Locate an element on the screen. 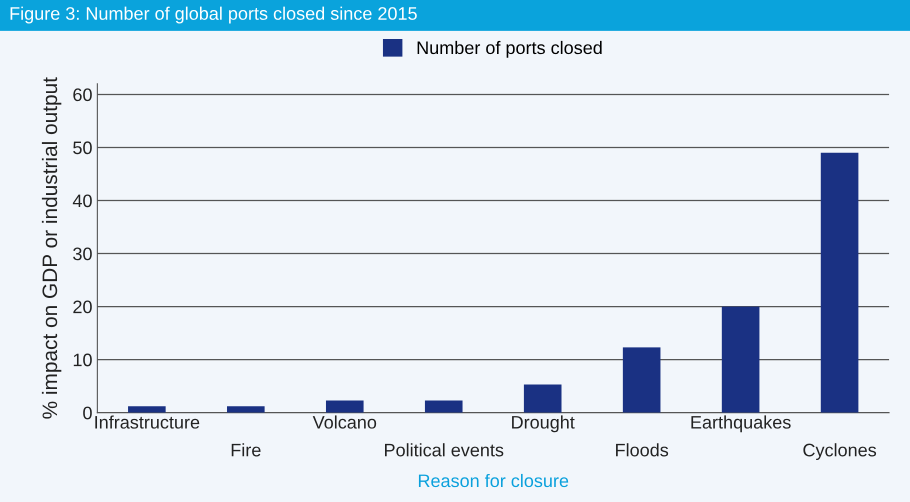 This screenshot has width=910, height=502. y-tick-label: 20 is located at coordinates (82, 307).